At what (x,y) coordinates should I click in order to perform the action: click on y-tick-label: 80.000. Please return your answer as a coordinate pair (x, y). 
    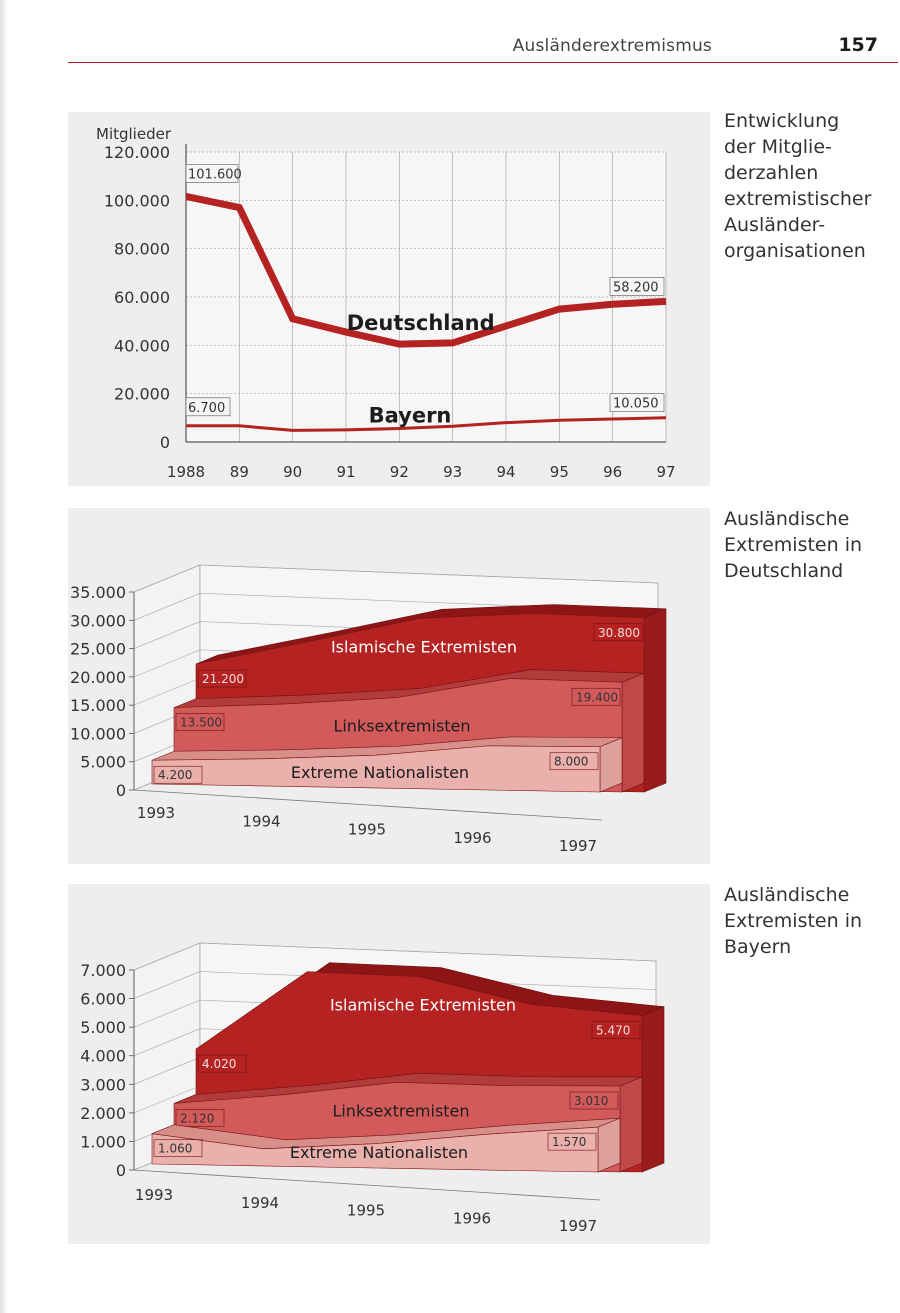
    Looking at the image, I should click on (142, 249).